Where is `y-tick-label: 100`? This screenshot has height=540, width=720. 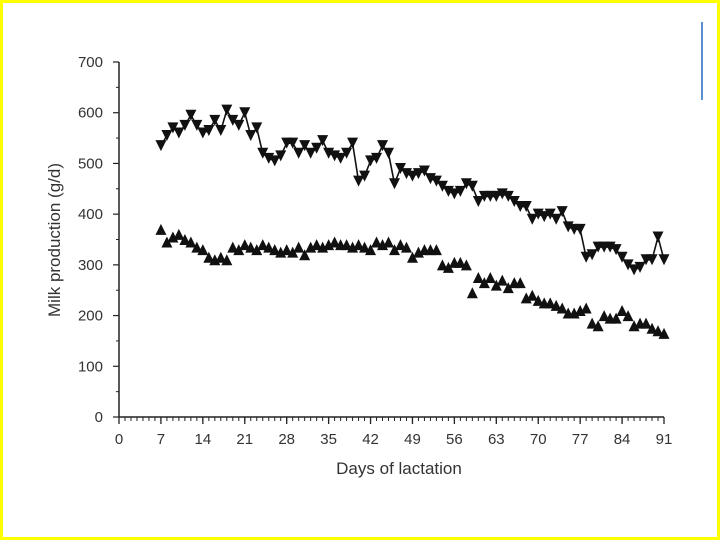 y-tick-label: 100 is located at coordinates (90, 366).